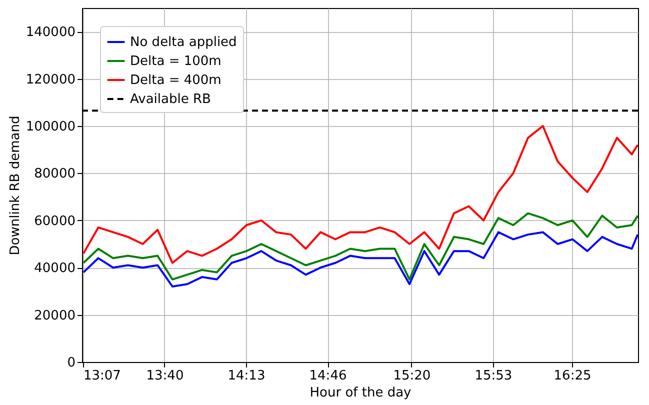  What do you see at coordinates (170, 99) in the screenshot?
I see `ref-line-label: Available RB` at bounding box center [170, 99].